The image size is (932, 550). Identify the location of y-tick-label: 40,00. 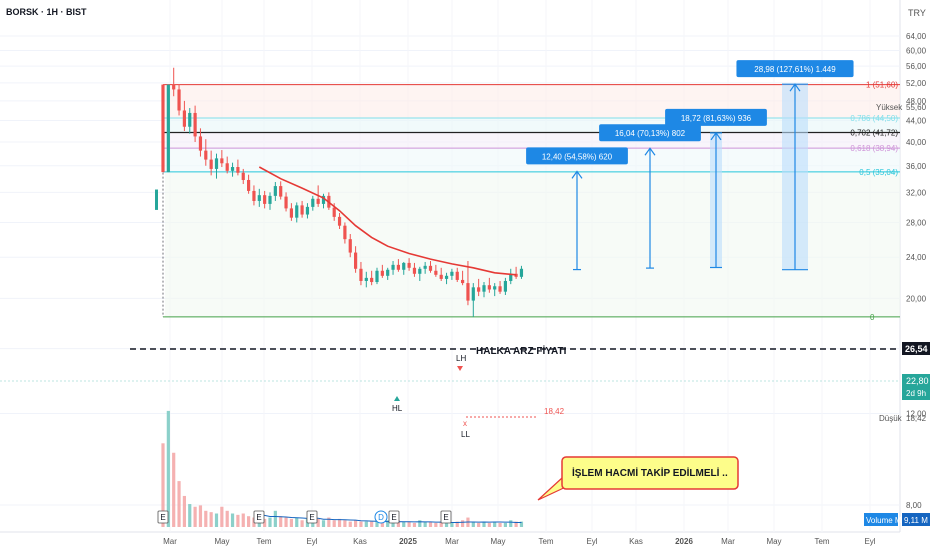
(916, 142).